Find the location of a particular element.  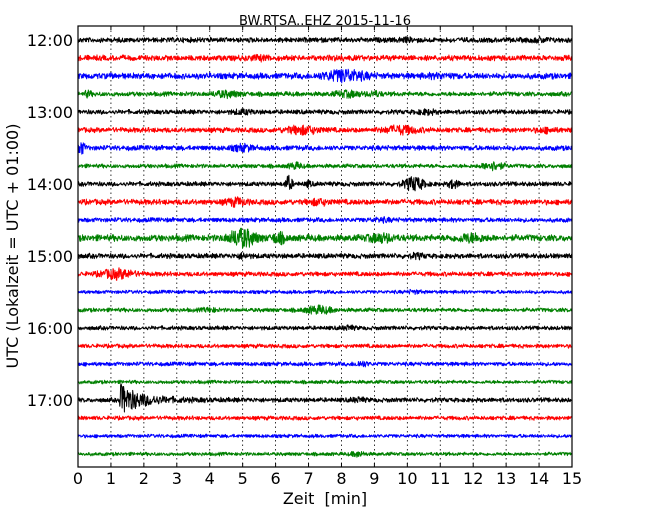

x-tick-label: 15 is located at coordinates (572, 478).